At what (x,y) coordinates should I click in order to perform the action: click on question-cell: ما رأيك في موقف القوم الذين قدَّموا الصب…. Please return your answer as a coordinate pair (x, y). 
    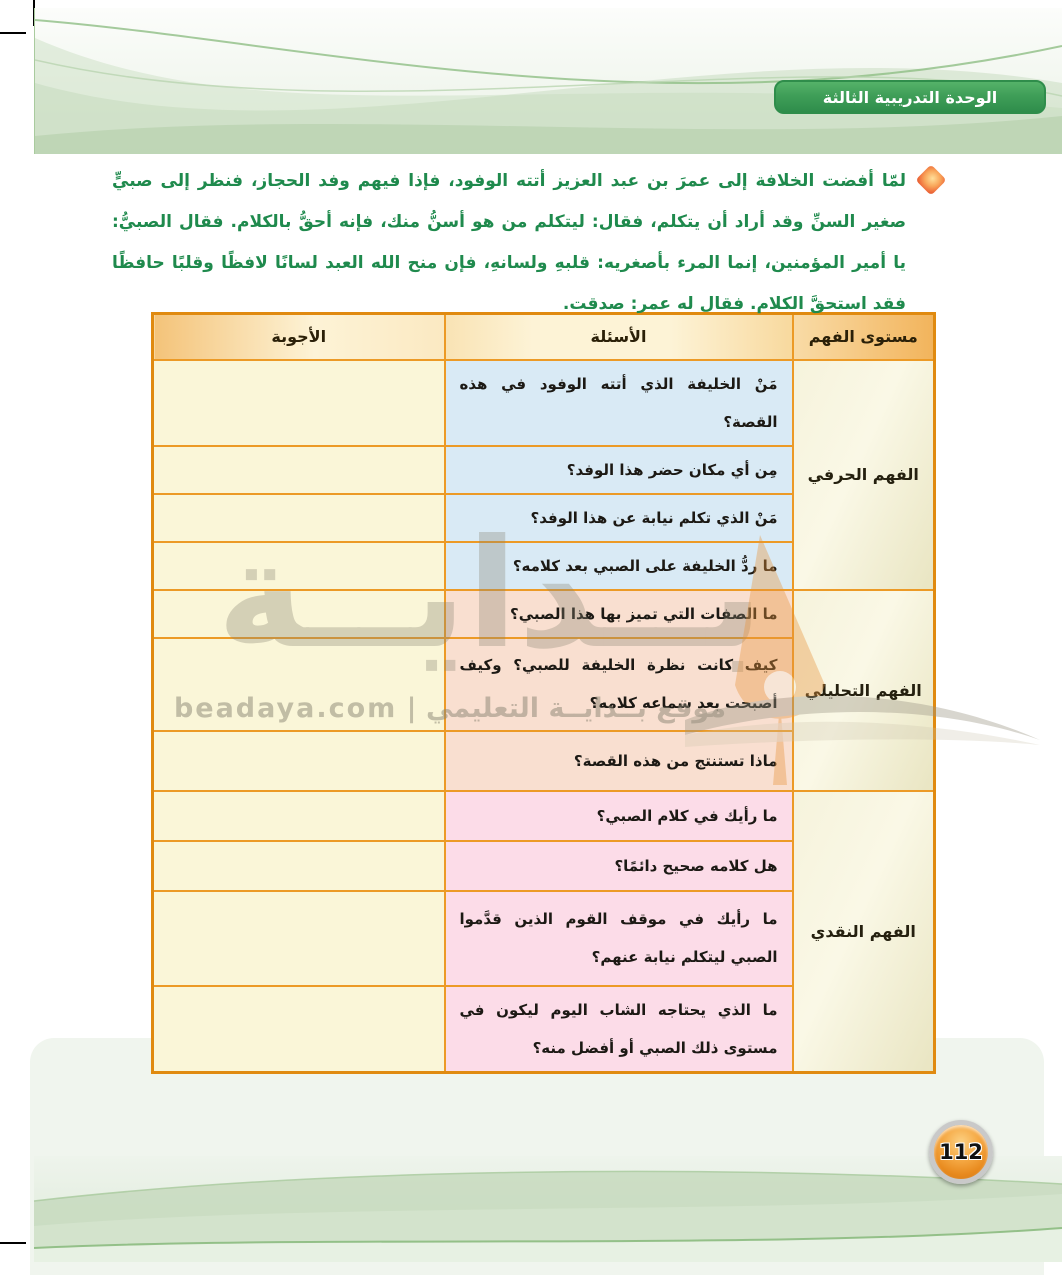
    Looking at the image, I should click on (618, 938).